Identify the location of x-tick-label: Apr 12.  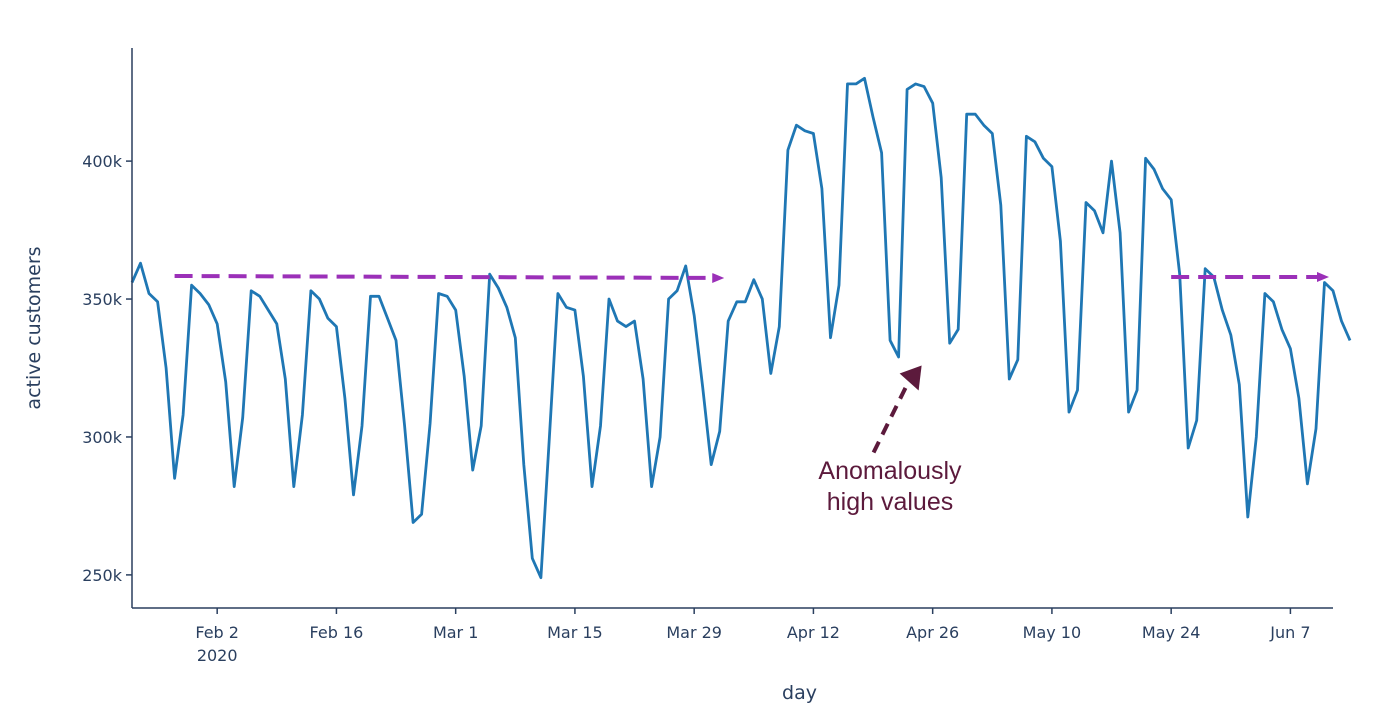
(813, 632).